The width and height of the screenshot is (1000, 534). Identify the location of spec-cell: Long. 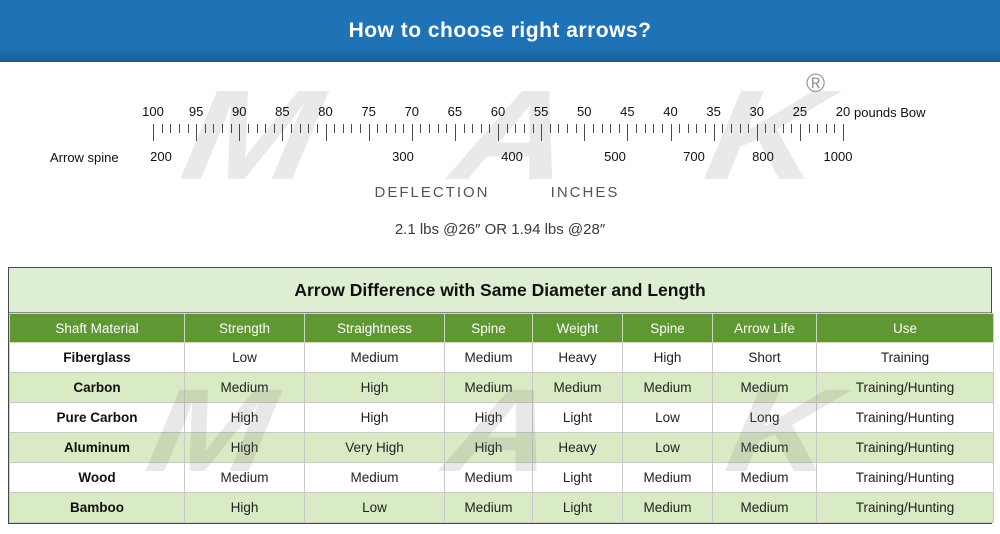
(764, 417).